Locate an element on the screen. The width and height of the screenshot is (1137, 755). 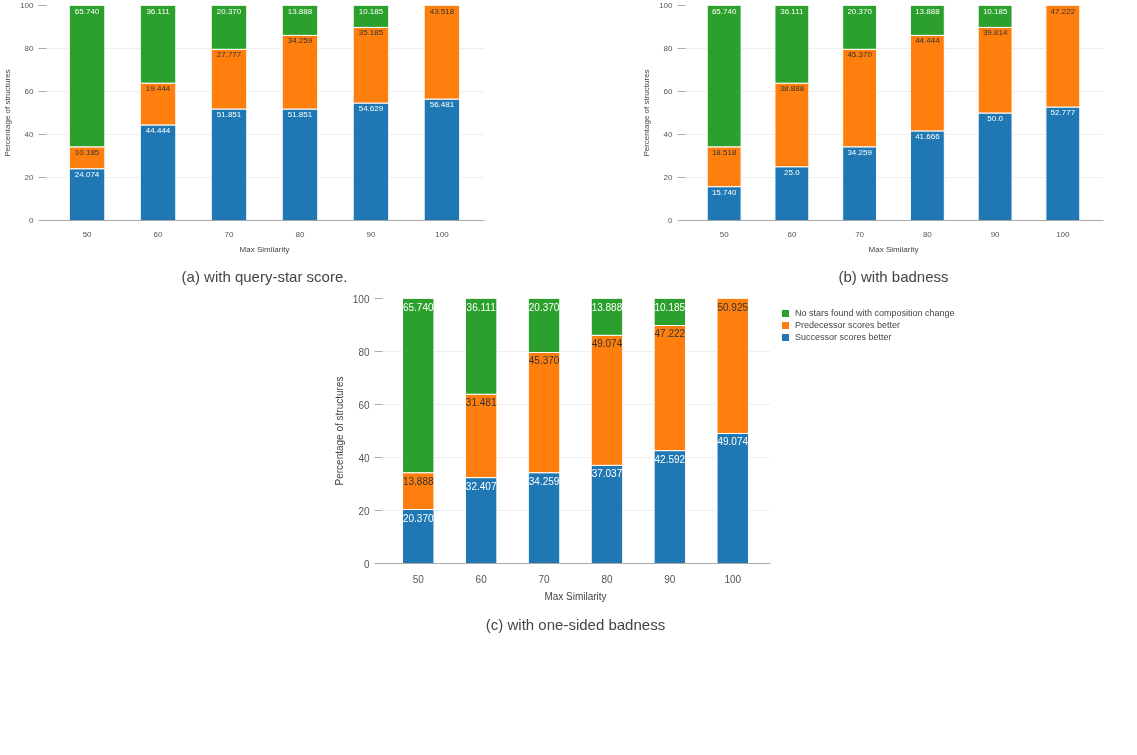
data-label: 27.777 is located at coordinates (229, 55).